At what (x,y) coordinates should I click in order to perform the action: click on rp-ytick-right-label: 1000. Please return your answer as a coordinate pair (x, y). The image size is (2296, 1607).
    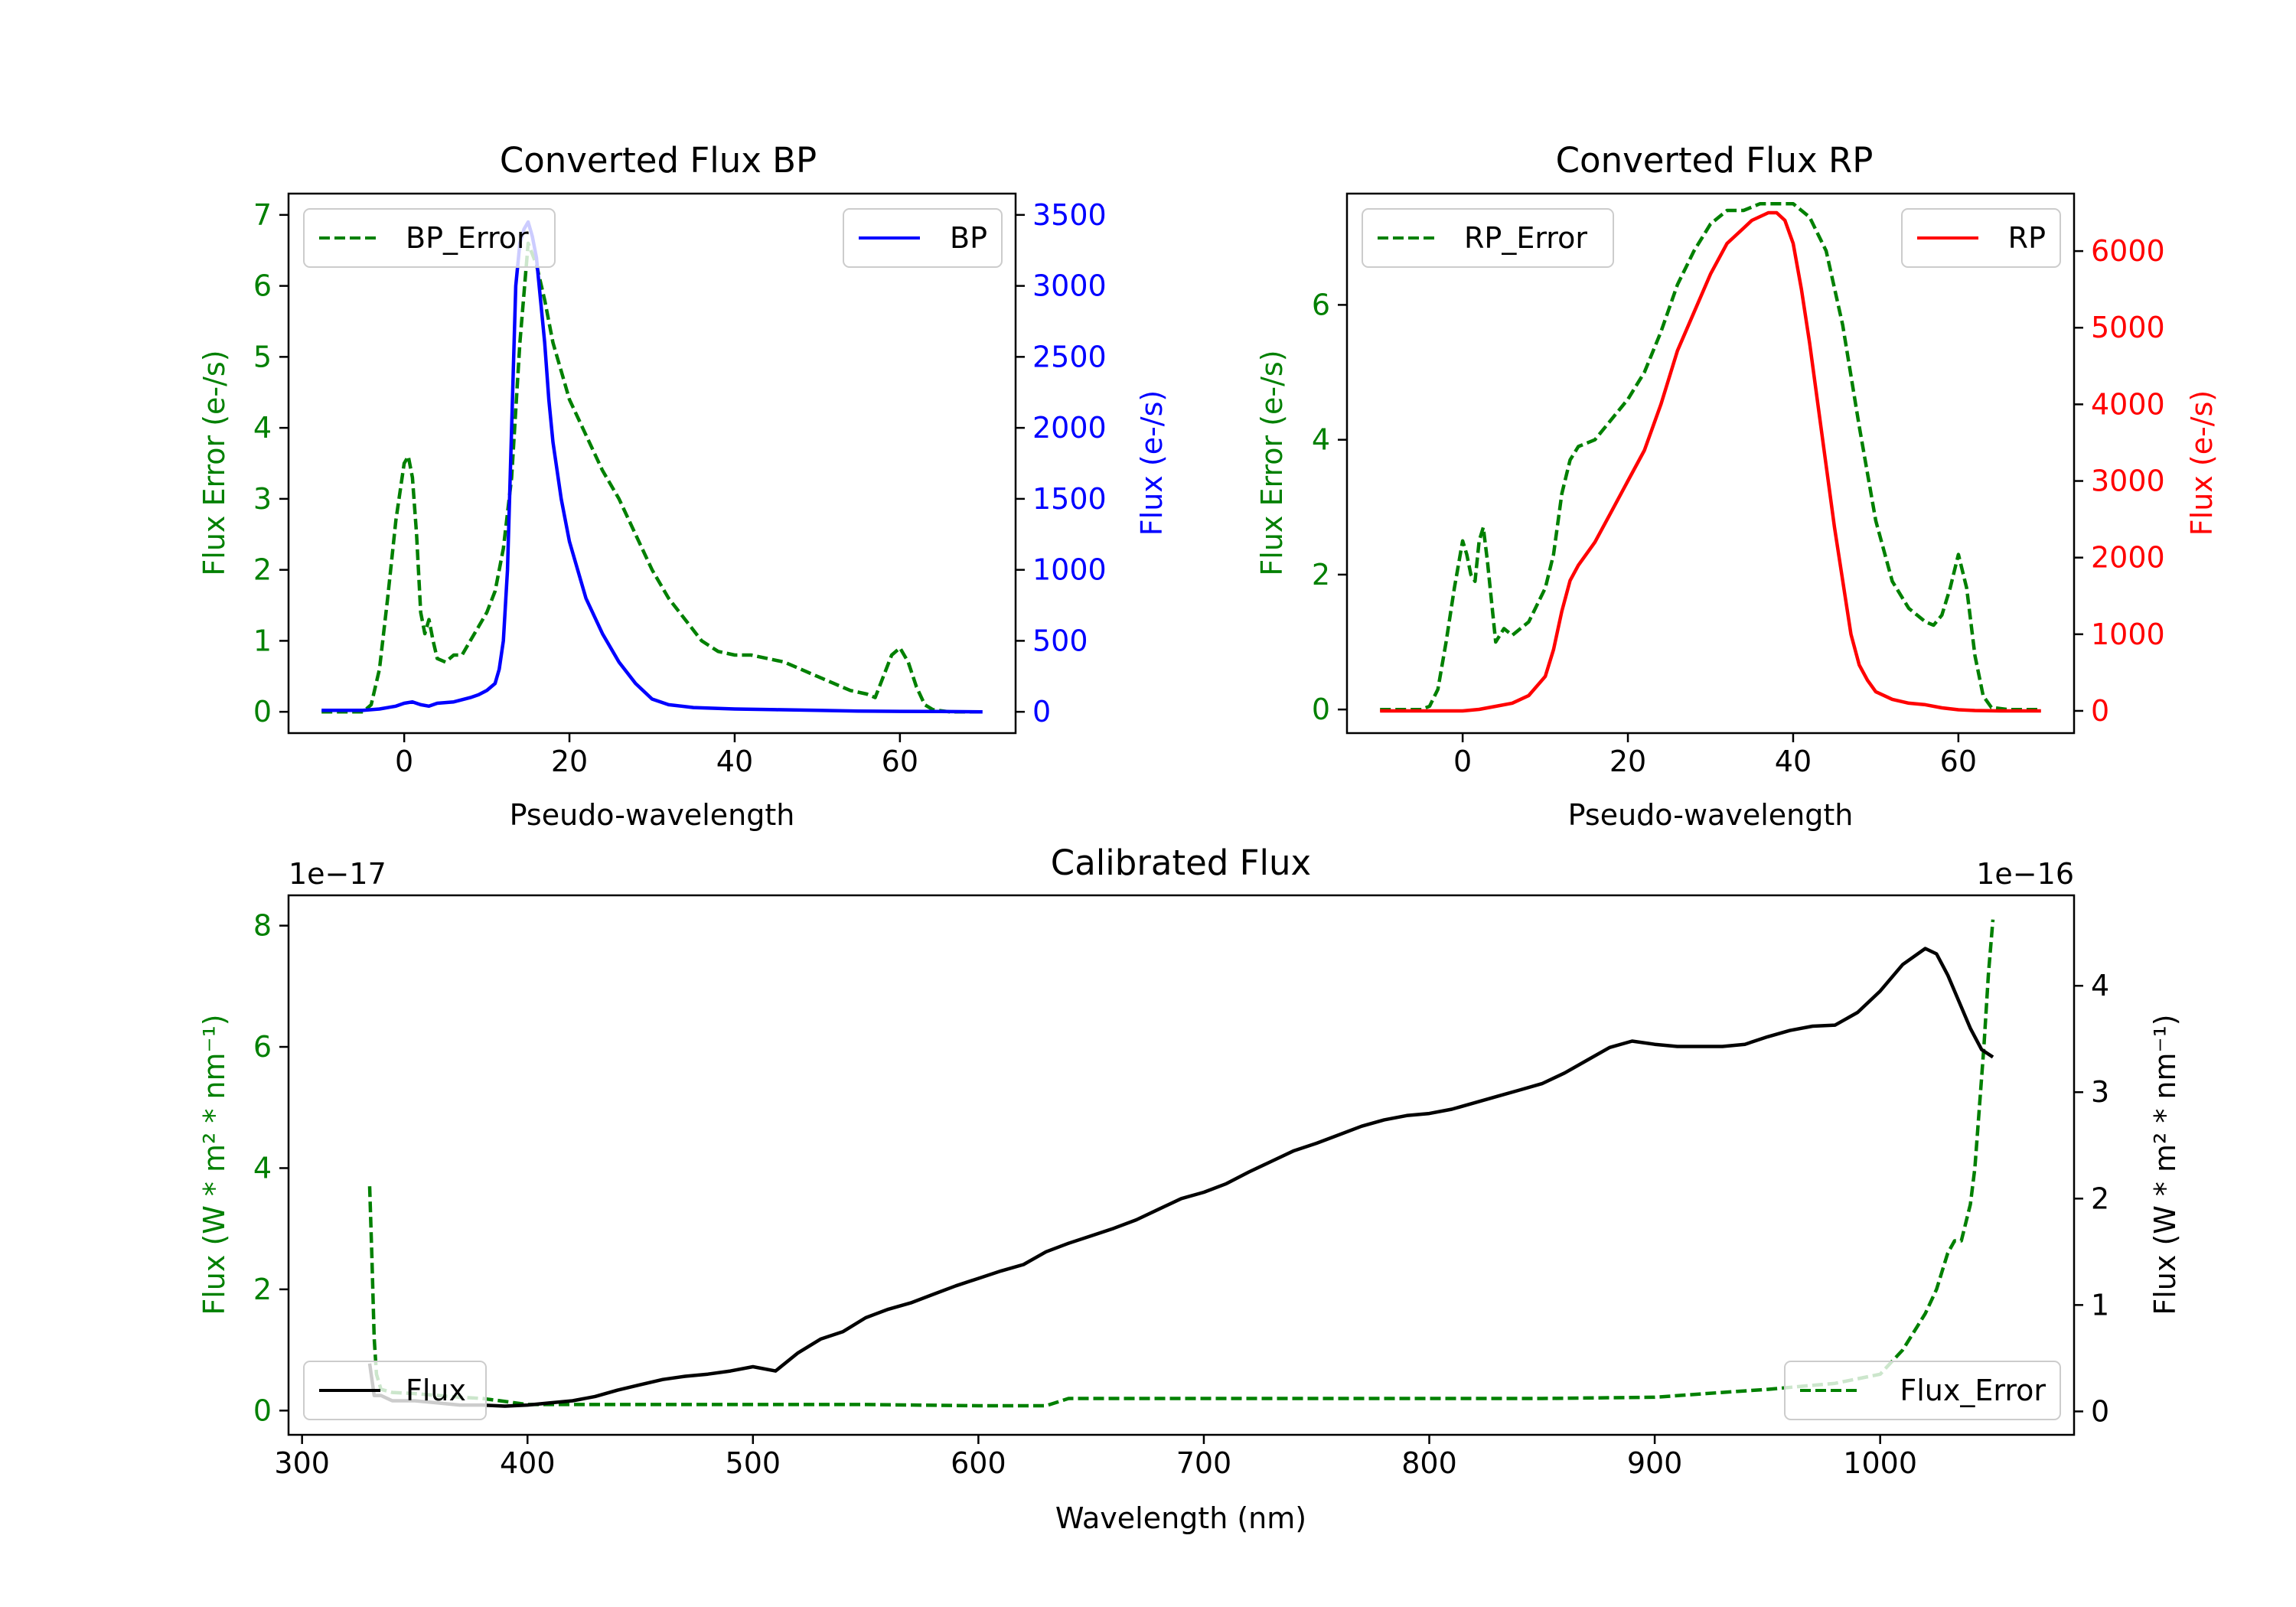
    Looking at the image, I should click on (2128, 634).